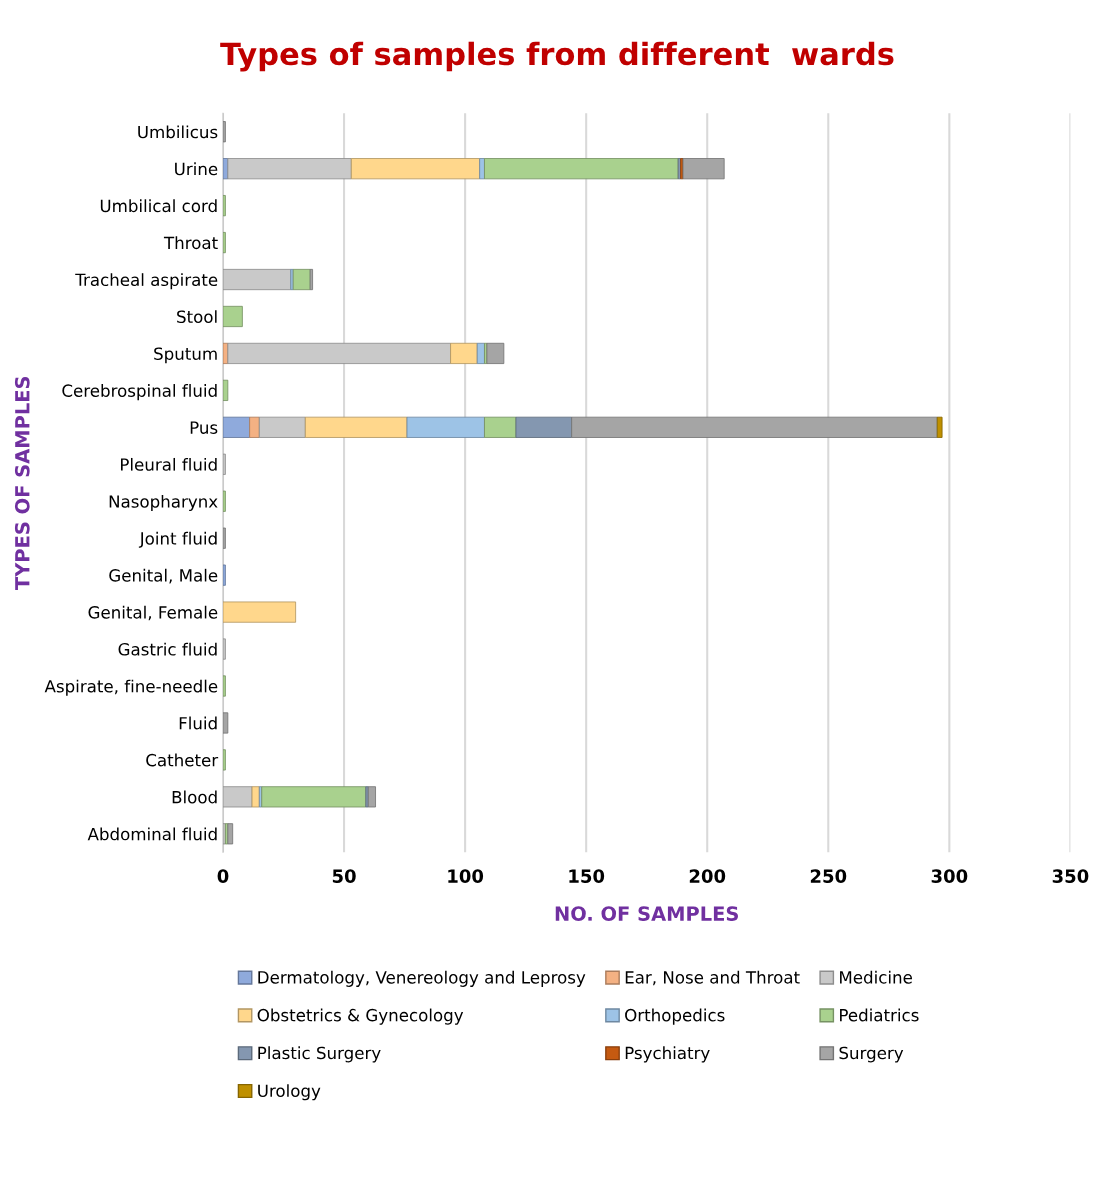 The height and width of the screenshot is (1192, 1115). Describe the element at coordinates (197, 317) in the screenshot. I see `y-tick-label: Stool` at that location.